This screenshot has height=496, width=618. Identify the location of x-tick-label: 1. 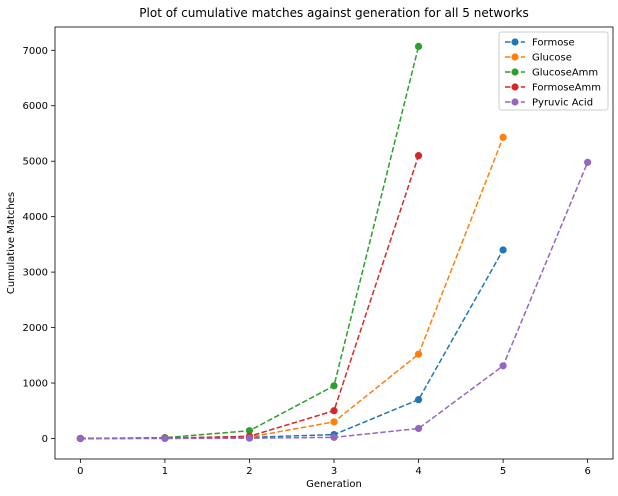
(165, 471).